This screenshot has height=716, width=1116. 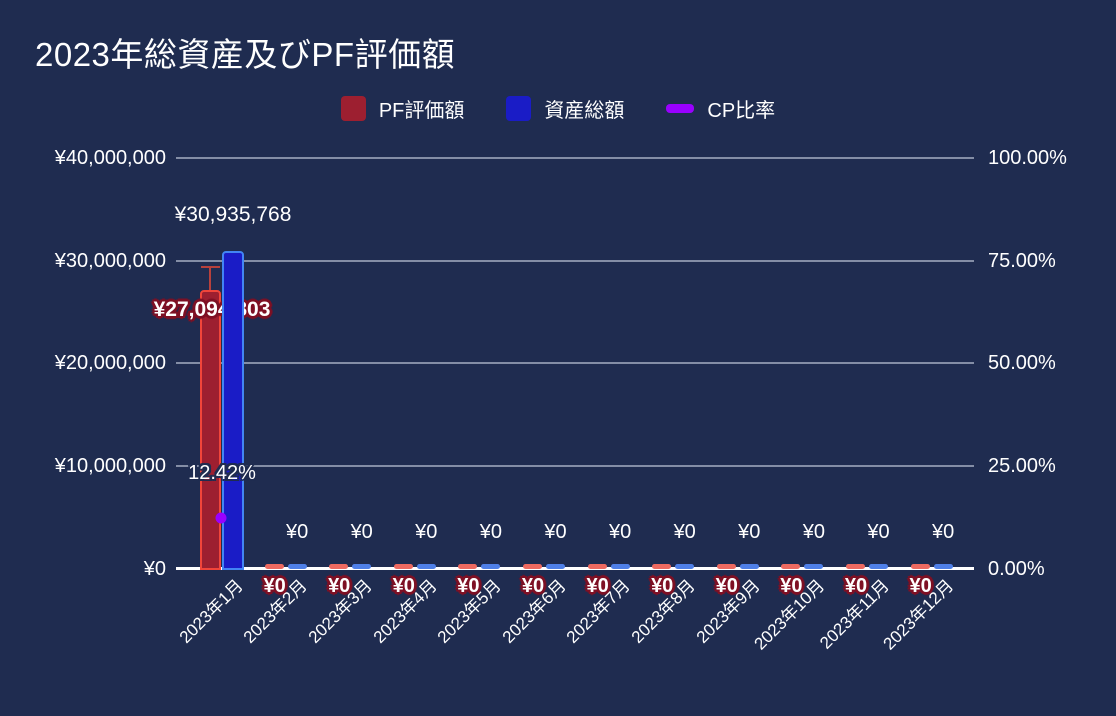 What do you see at coordinates (212, 310) in the screenshot?
I see `pf-value-label-1: ¥27,094,803` at bounding box center [212, 310].